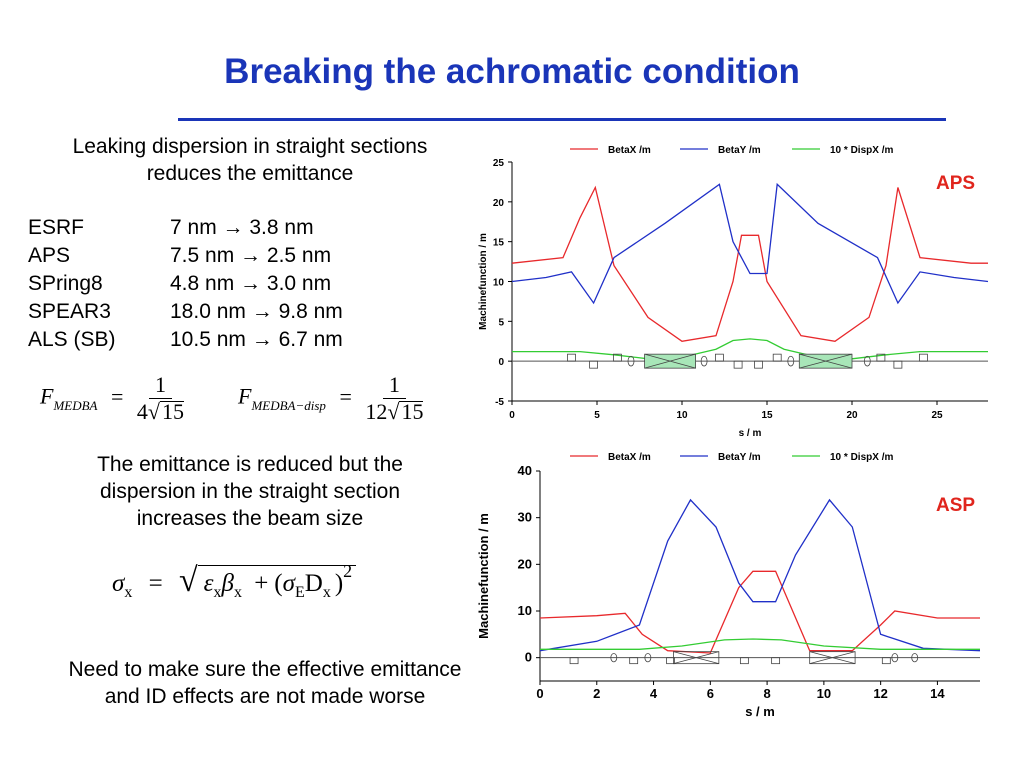 This screenshot has height=768, width=1024. I want to click on formula-medba: FMEDBA = 1 4√15, so click(112, 398).